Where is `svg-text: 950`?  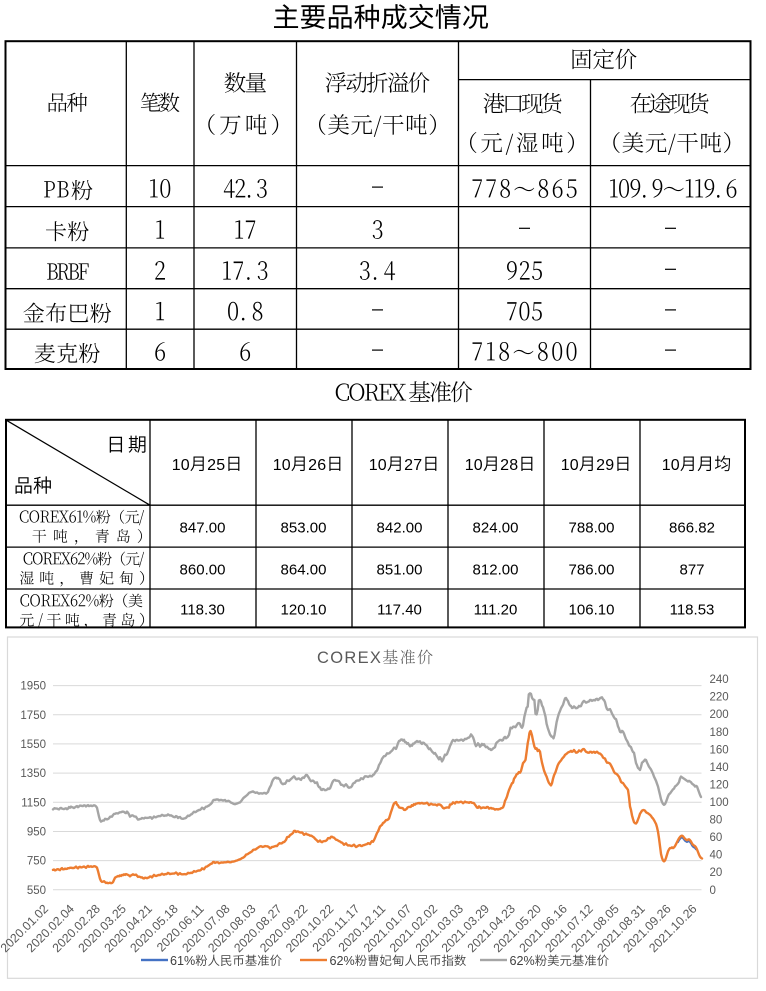 svg-text: 950 is located at coordinates (36, 833).